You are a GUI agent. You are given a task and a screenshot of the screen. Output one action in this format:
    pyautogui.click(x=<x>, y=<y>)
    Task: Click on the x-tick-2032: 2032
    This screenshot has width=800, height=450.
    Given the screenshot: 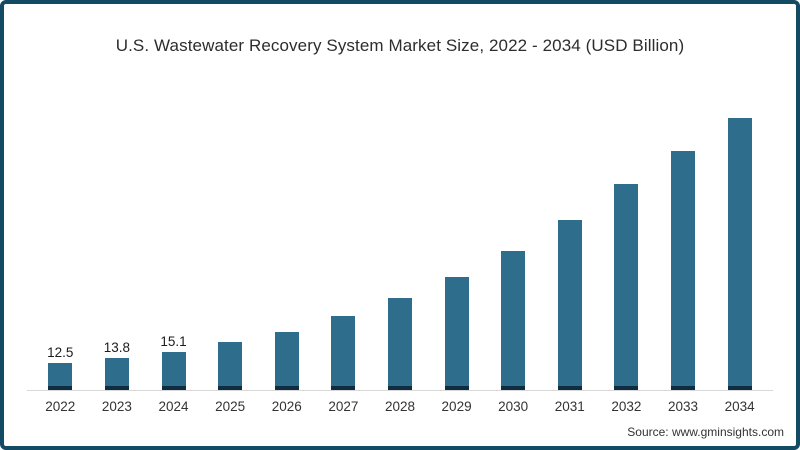 What is the action you would take?
    pyautogui.click(x=626, y=406)
    